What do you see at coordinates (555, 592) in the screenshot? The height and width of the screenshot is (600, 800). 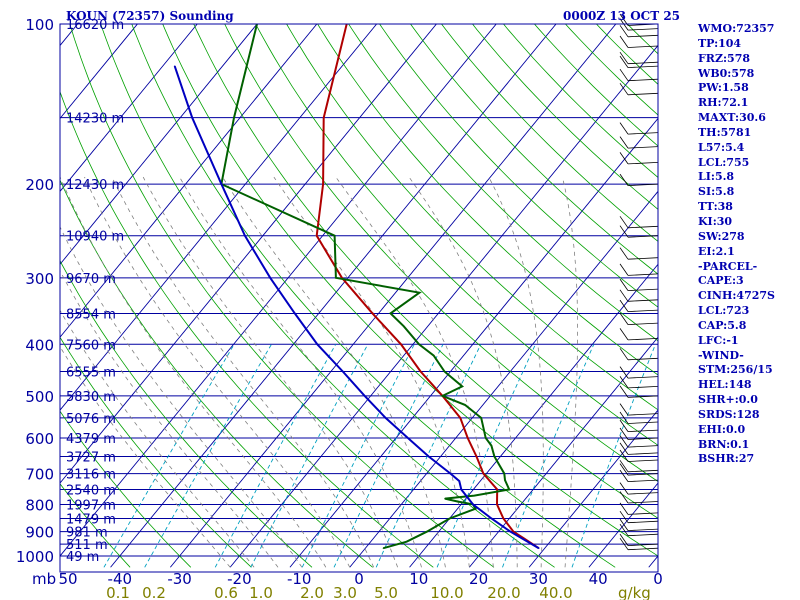 I see `mixing-ratio-tick-label: 40.0` at bounding box center [555, 592].